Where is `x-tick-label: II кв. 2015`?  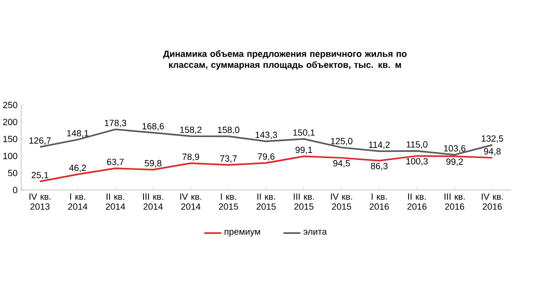 x-tick-label: II кв. 2015 is located at coordinates (266, 202).